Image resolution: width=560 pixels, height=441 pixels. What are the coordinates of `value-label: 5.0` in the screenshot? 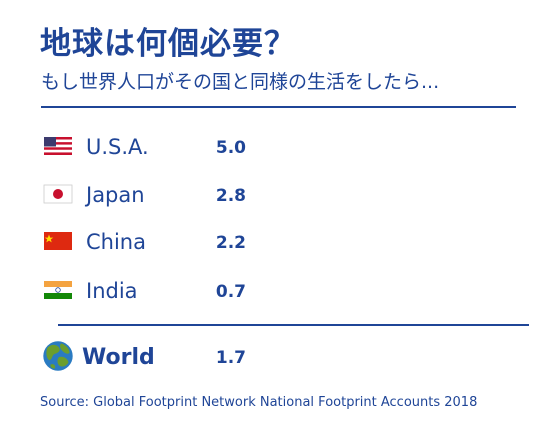 It's located at (231, 148).